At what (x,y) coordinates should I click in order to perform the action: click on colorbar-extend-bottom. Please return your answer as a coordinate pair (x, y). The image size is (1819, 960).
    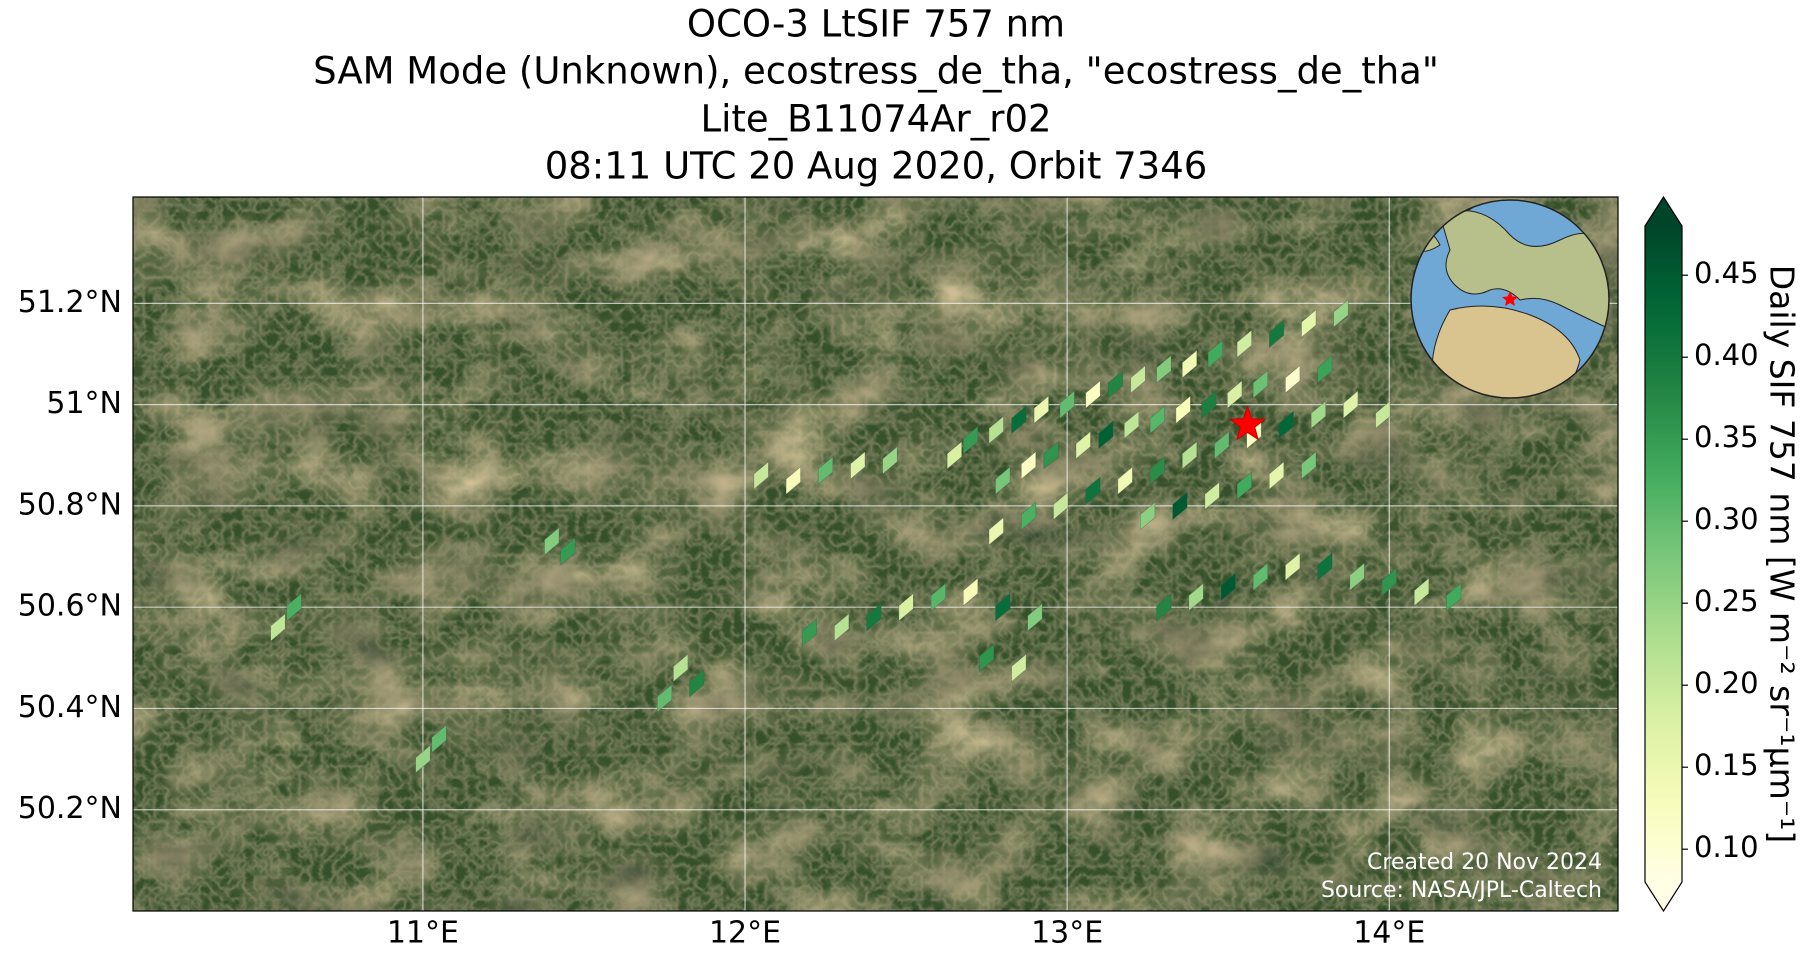
    Looking at the image, I should click on (1663, 896).